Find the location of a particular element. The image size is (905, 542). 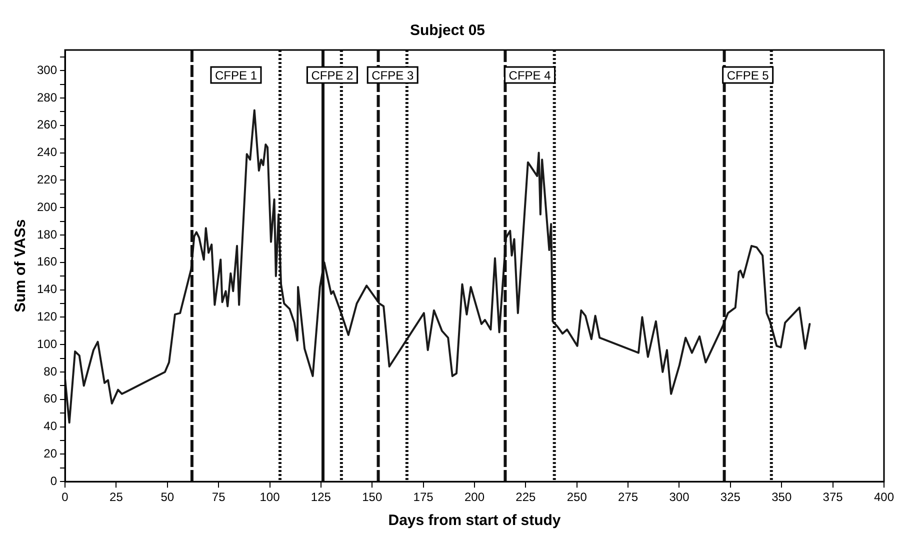

y-tick-label: 40 is located at coordinates (51, 426).